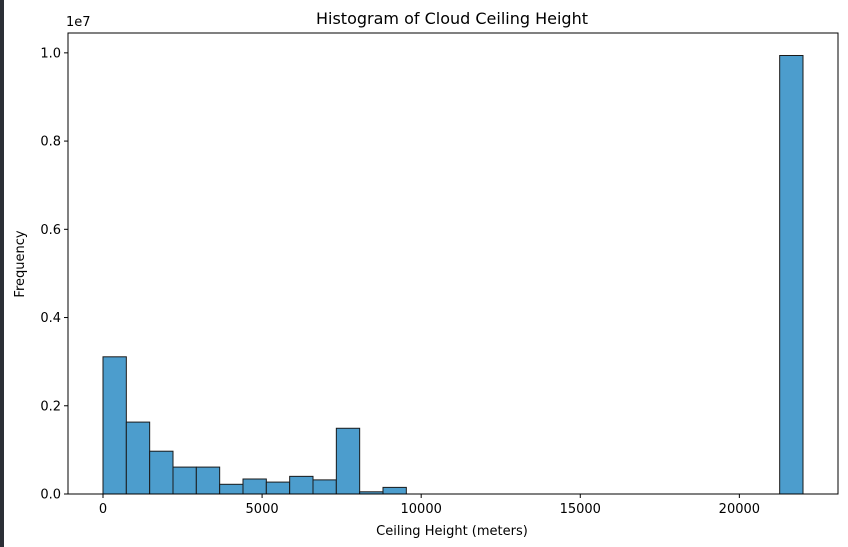  I want to click on x-tick-label: 10000, so click(421, 509).